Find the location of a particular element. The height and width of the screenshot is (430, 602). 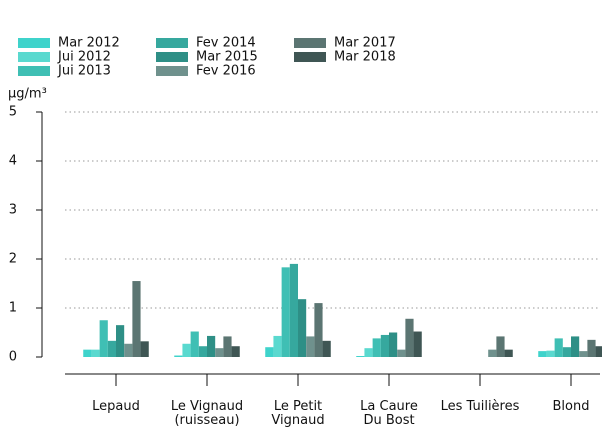

legend-label: Mar 2017 is located at coordinates (365, 43).